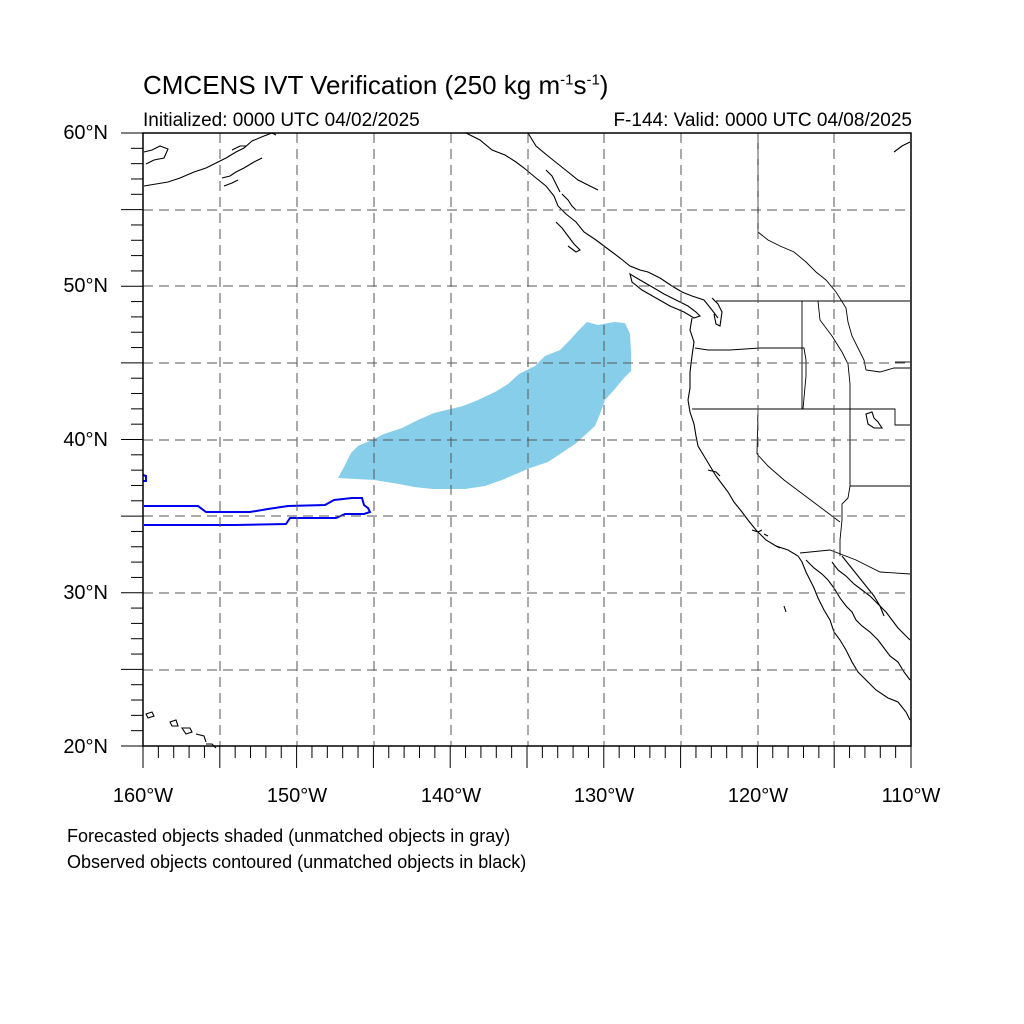  What do you see at coordinates (758, 796) in the screenshot?
I see `lon-label-120w: 120°W` at bounding box center [758, 796].